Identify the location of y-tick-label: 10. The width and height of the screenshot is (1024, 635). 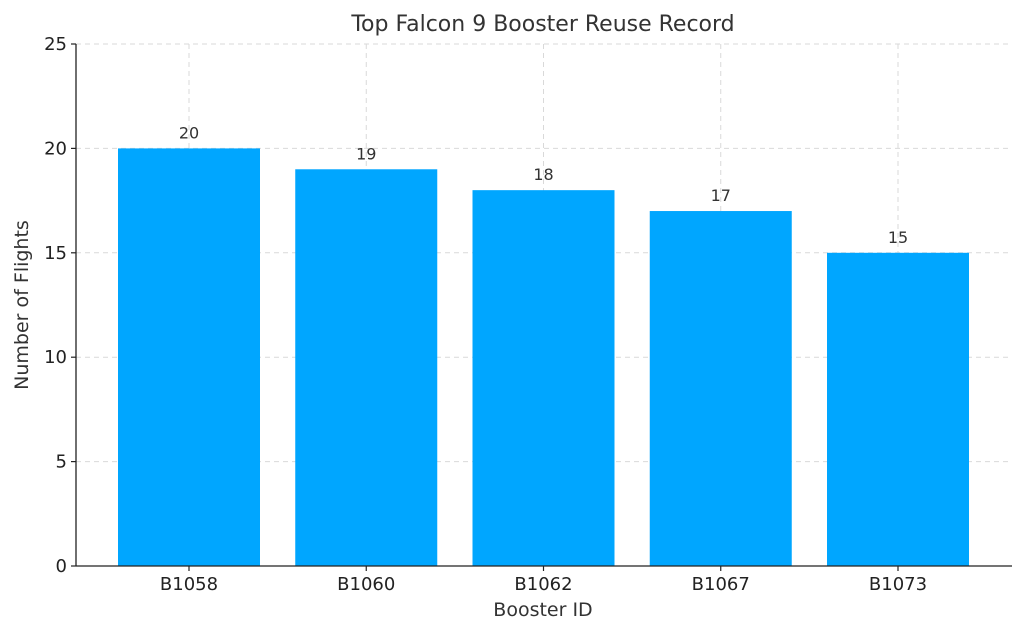
(55, 357).